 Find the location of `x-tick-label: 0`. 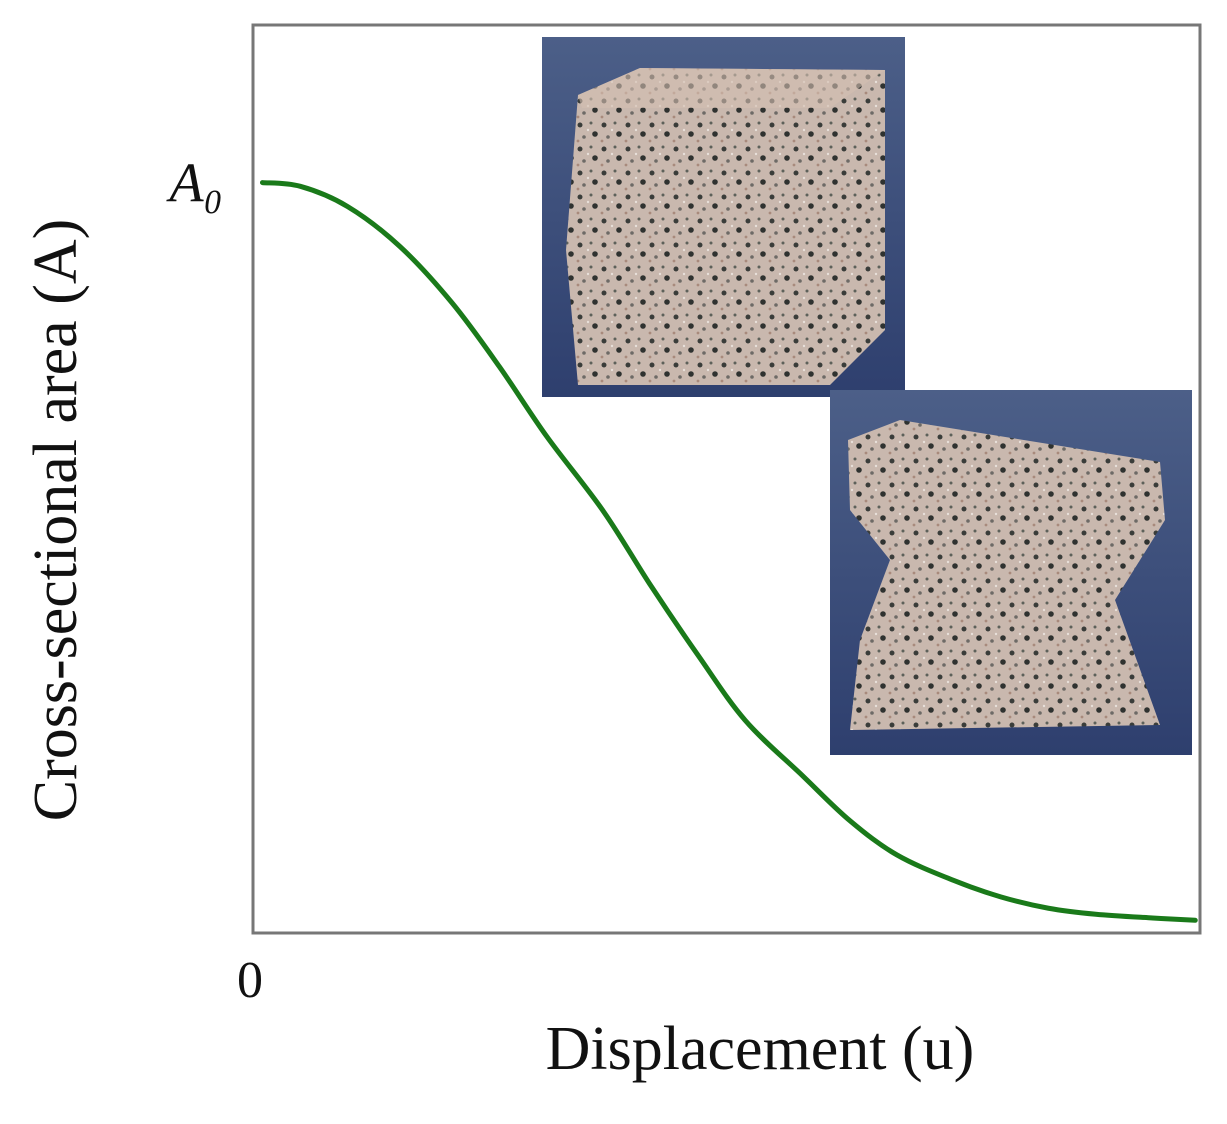

x-tick-label: 0 is located at coordinates (250, 980).